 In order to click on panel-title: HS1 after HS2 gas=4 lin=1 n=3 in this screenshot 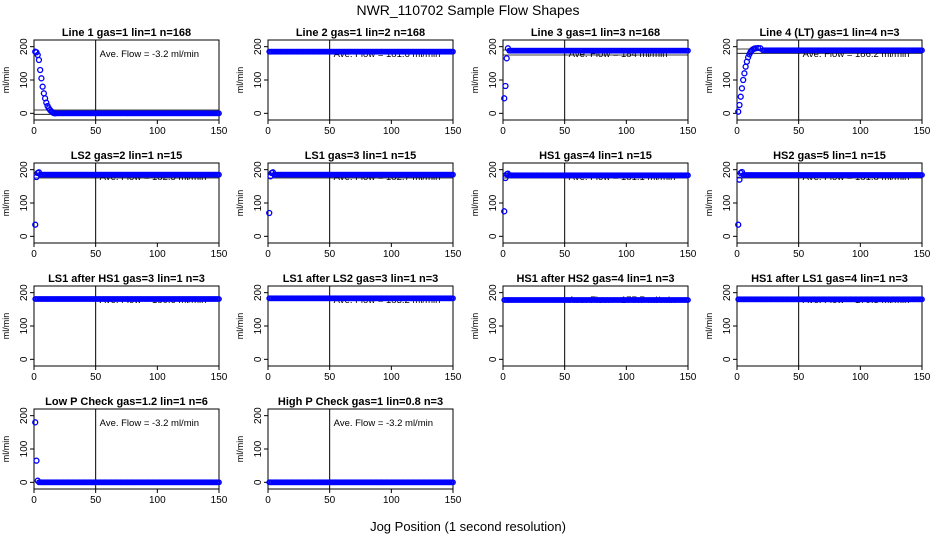, I will do `click(595, 279)`.